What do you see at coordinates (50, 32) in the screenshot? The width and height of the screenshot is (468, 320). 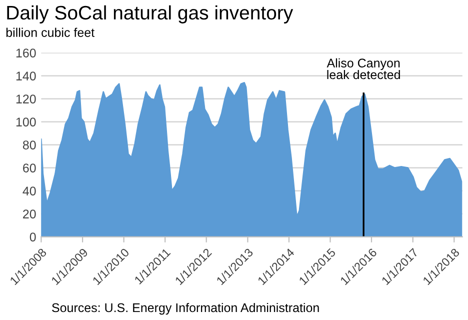 I see `y-axis-title: billion cubic feet` at bounding box center [50, 32].